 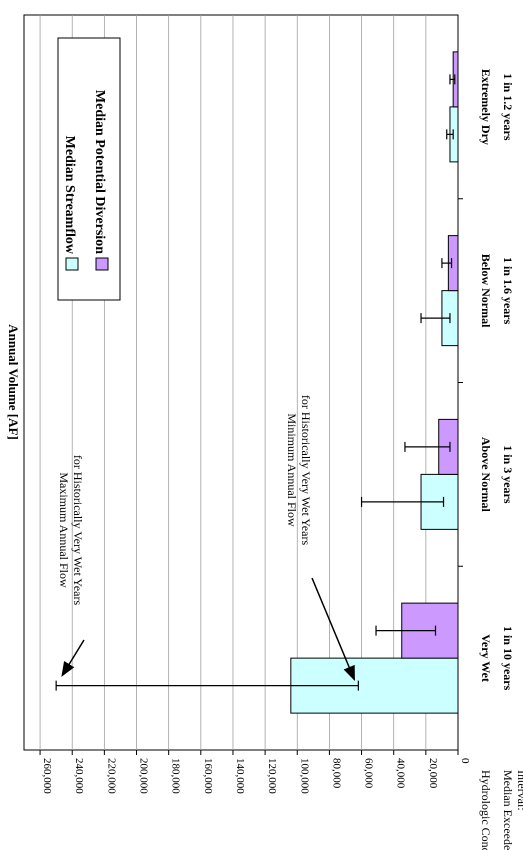 What do you see at coordinates (333, 629) in the screenshot?
I see `annotation-min-arrow` at bounding box center [333, 629].